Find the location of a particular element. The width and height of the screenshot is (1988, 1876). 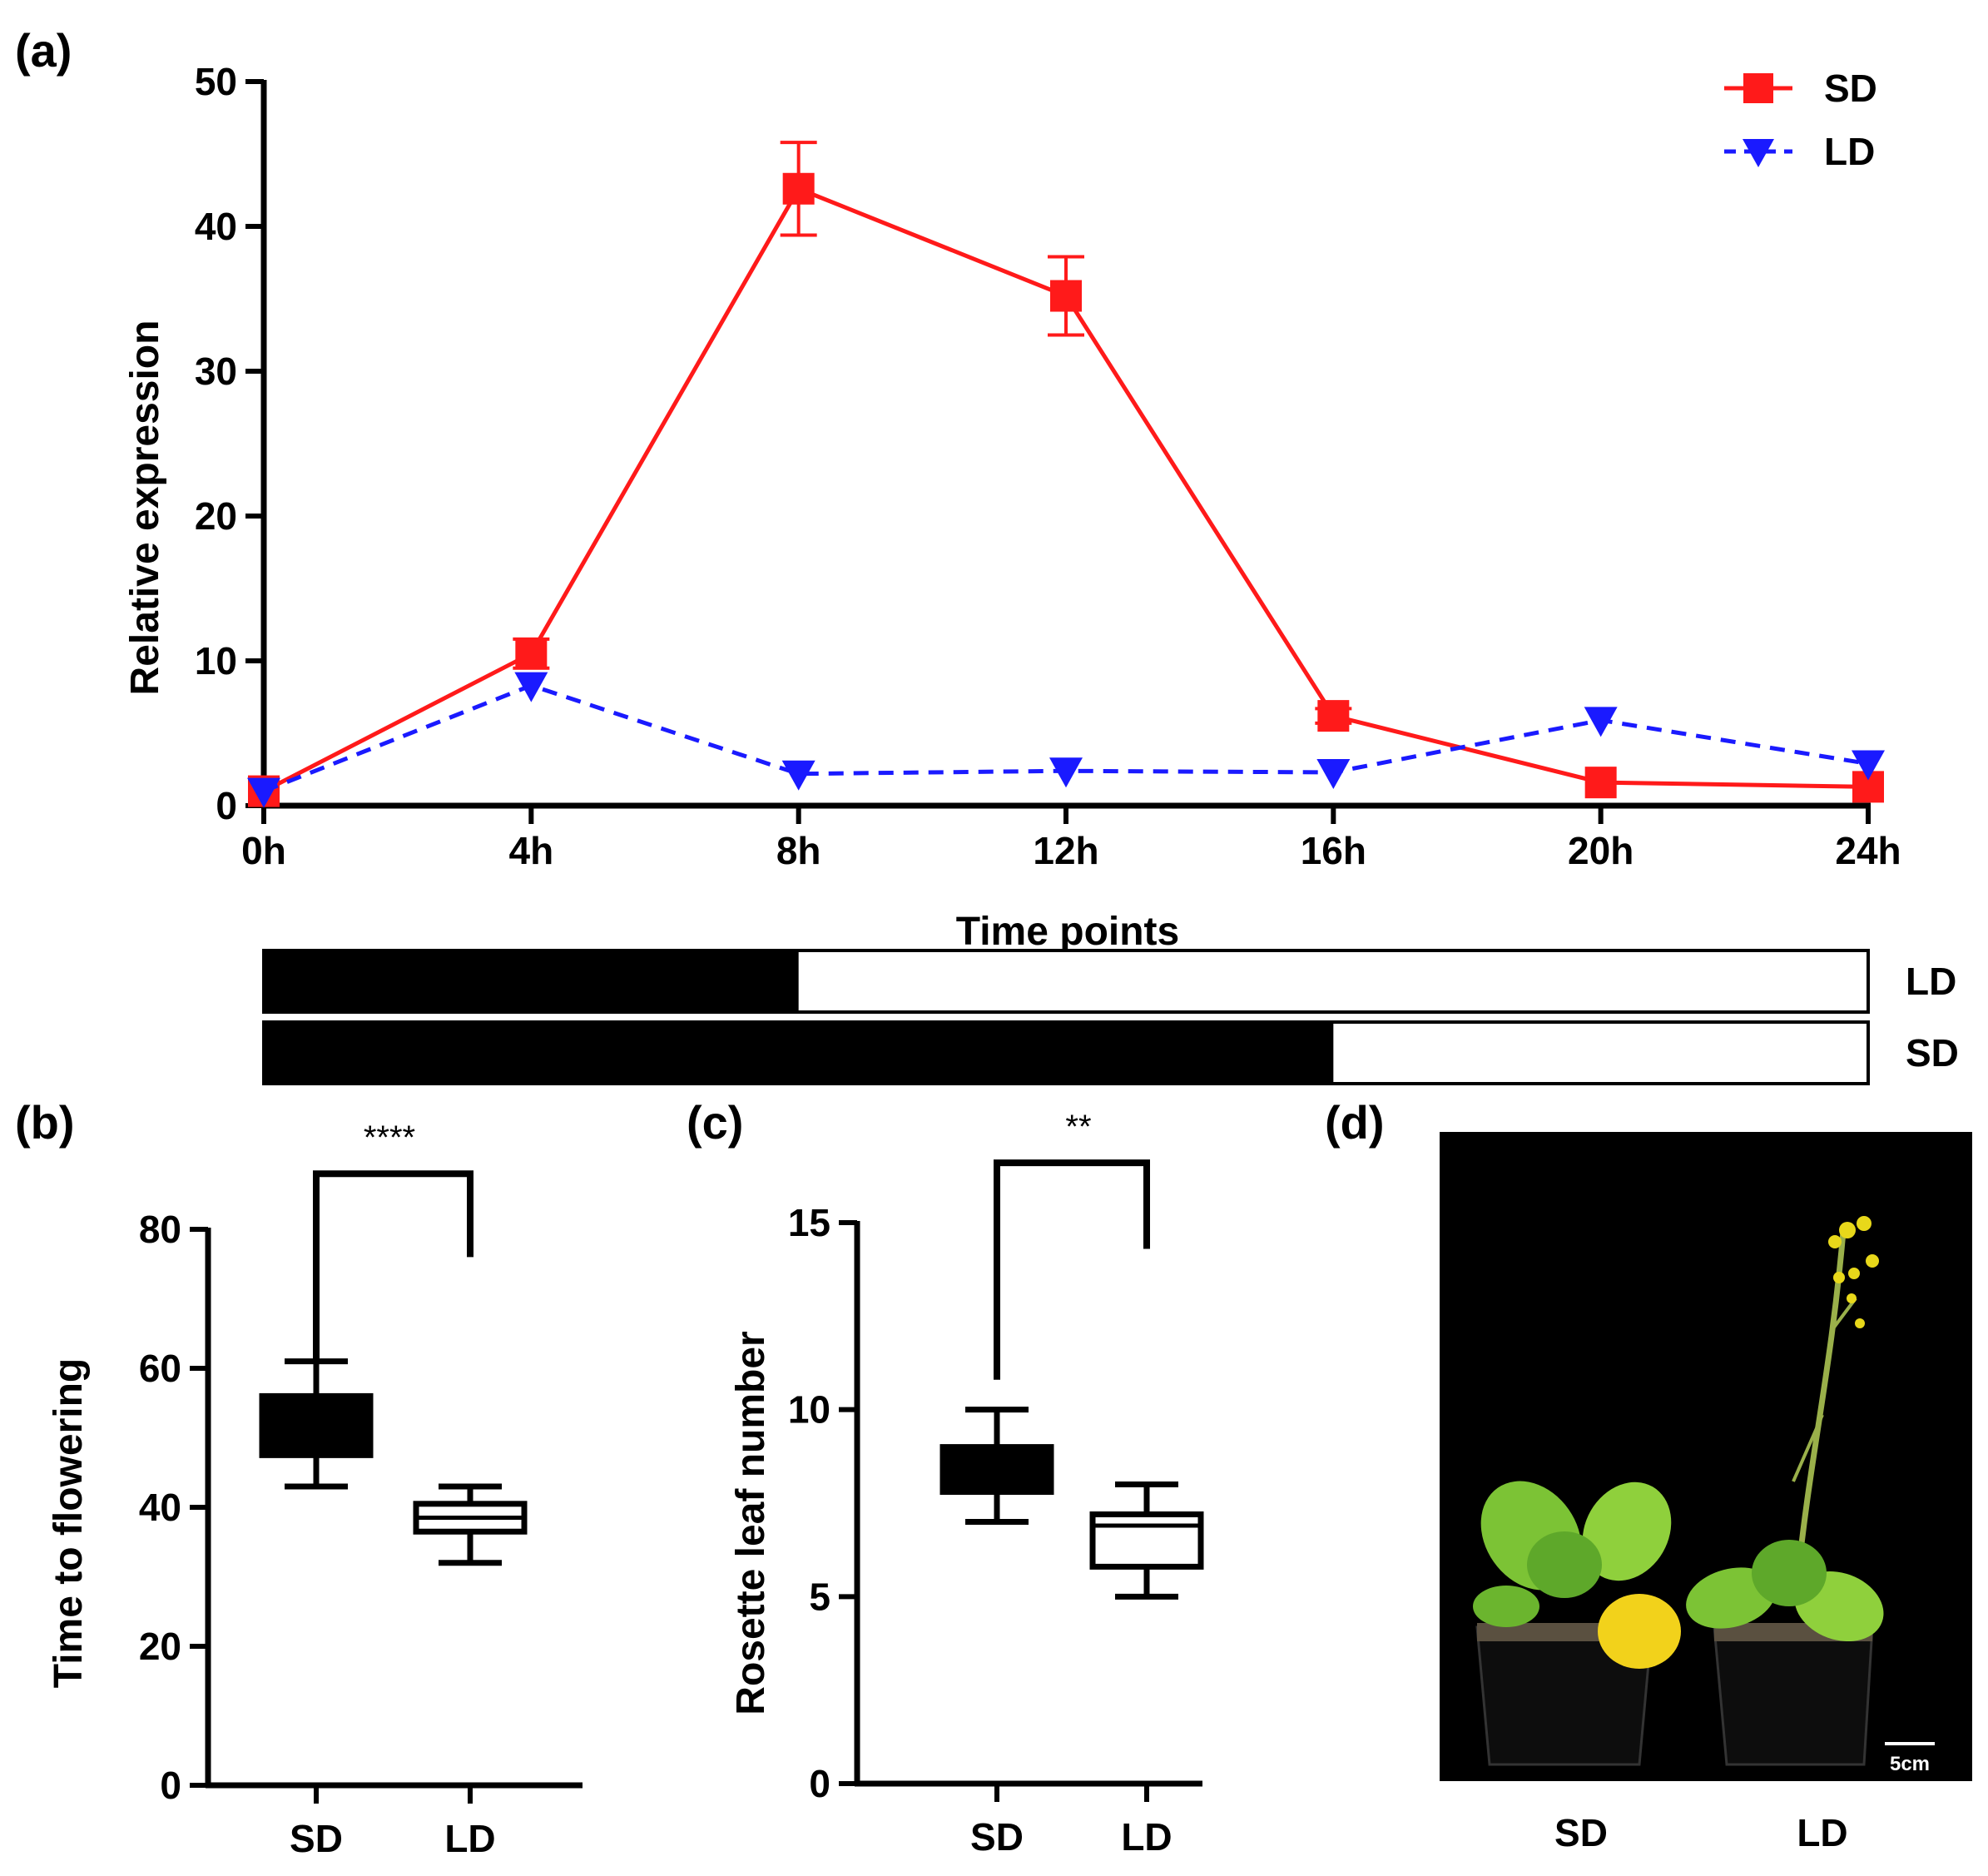

scale-bar is located at coordinates (1910, 1744).